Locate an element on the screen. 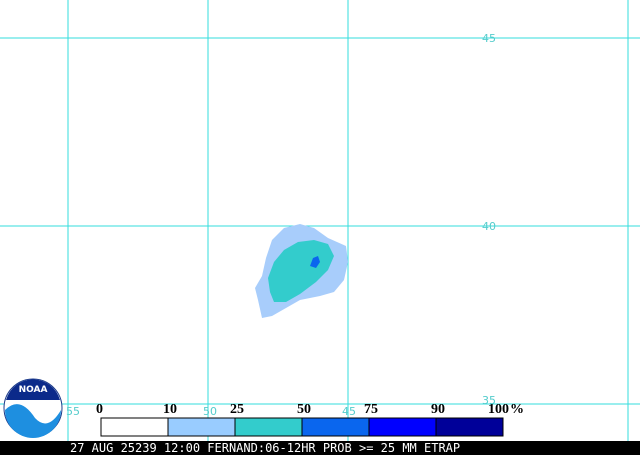 The height and width of the screenshot is (455, 640). legend-label: 90 is located at coordinates (438, 409).